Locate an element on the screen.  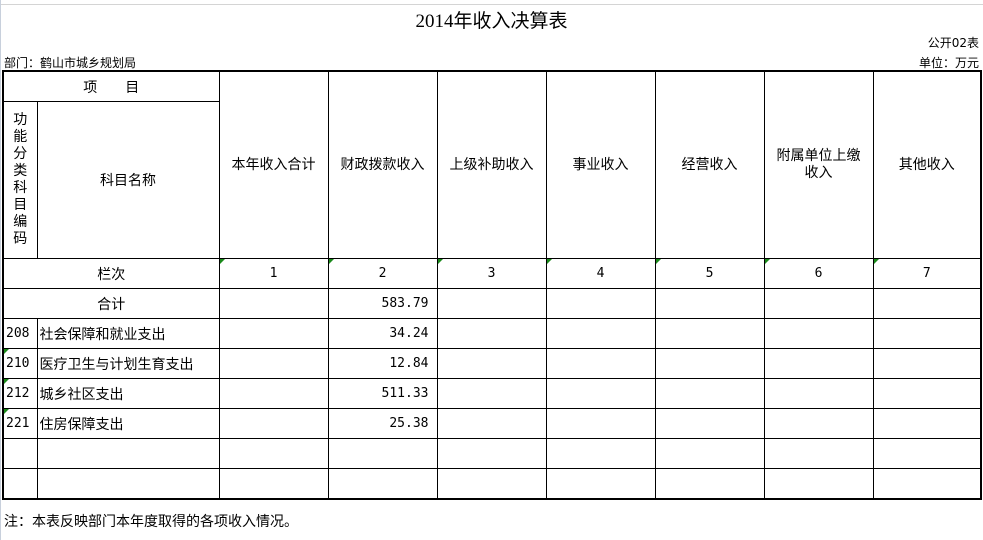
col-header: 上级补助收入 is located at coordinates (491, 164).